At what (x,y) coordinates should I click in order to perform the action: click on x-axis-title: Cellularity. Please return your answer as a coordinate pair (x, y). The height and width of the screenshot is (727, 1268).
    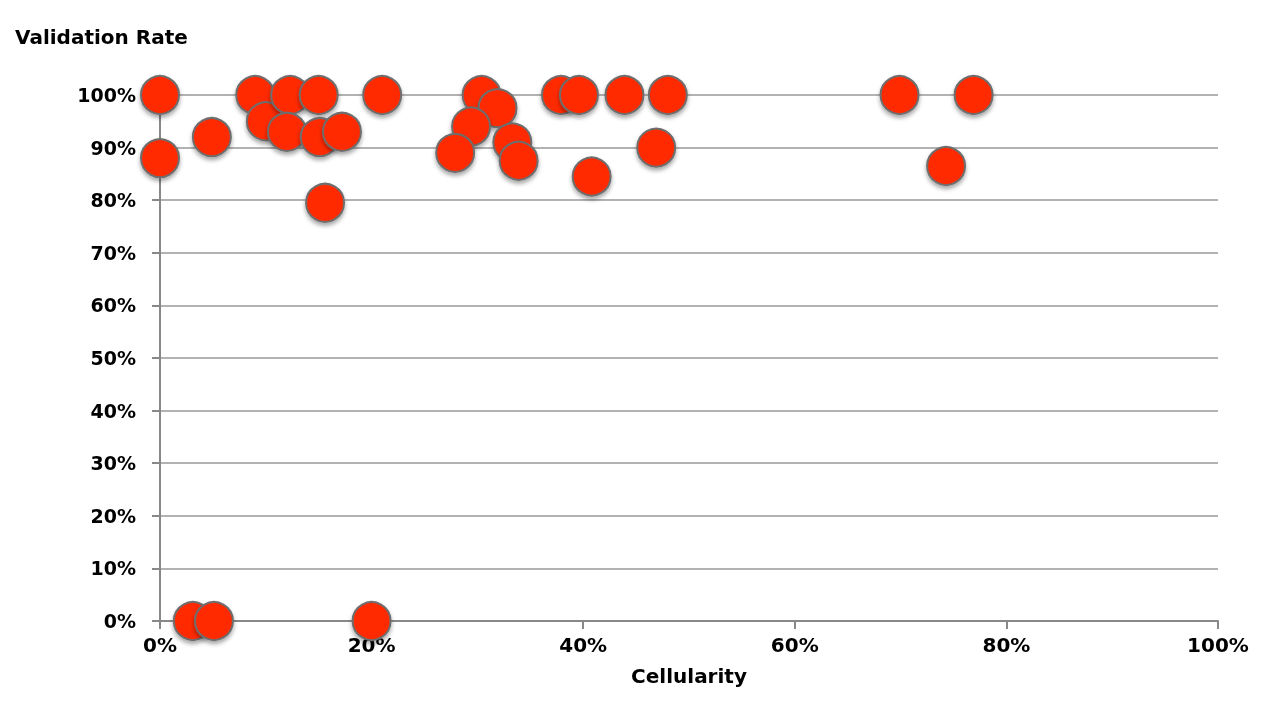
    Looking at the image, I should click on (689, 676).